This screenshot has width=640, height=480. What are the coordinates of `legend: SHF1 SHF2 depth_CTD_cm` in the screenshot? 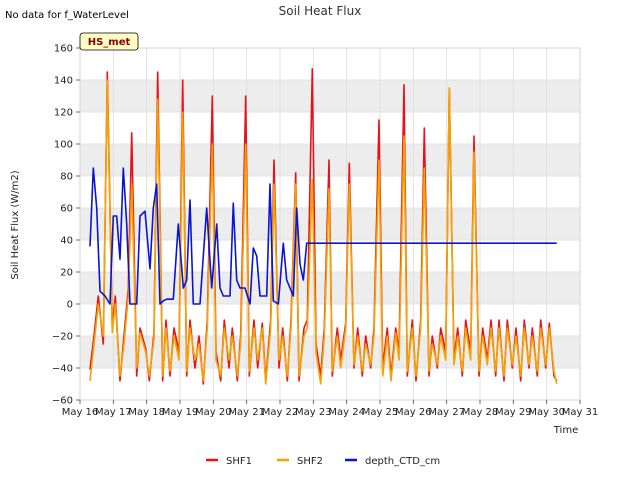 It's located at (323, 461).